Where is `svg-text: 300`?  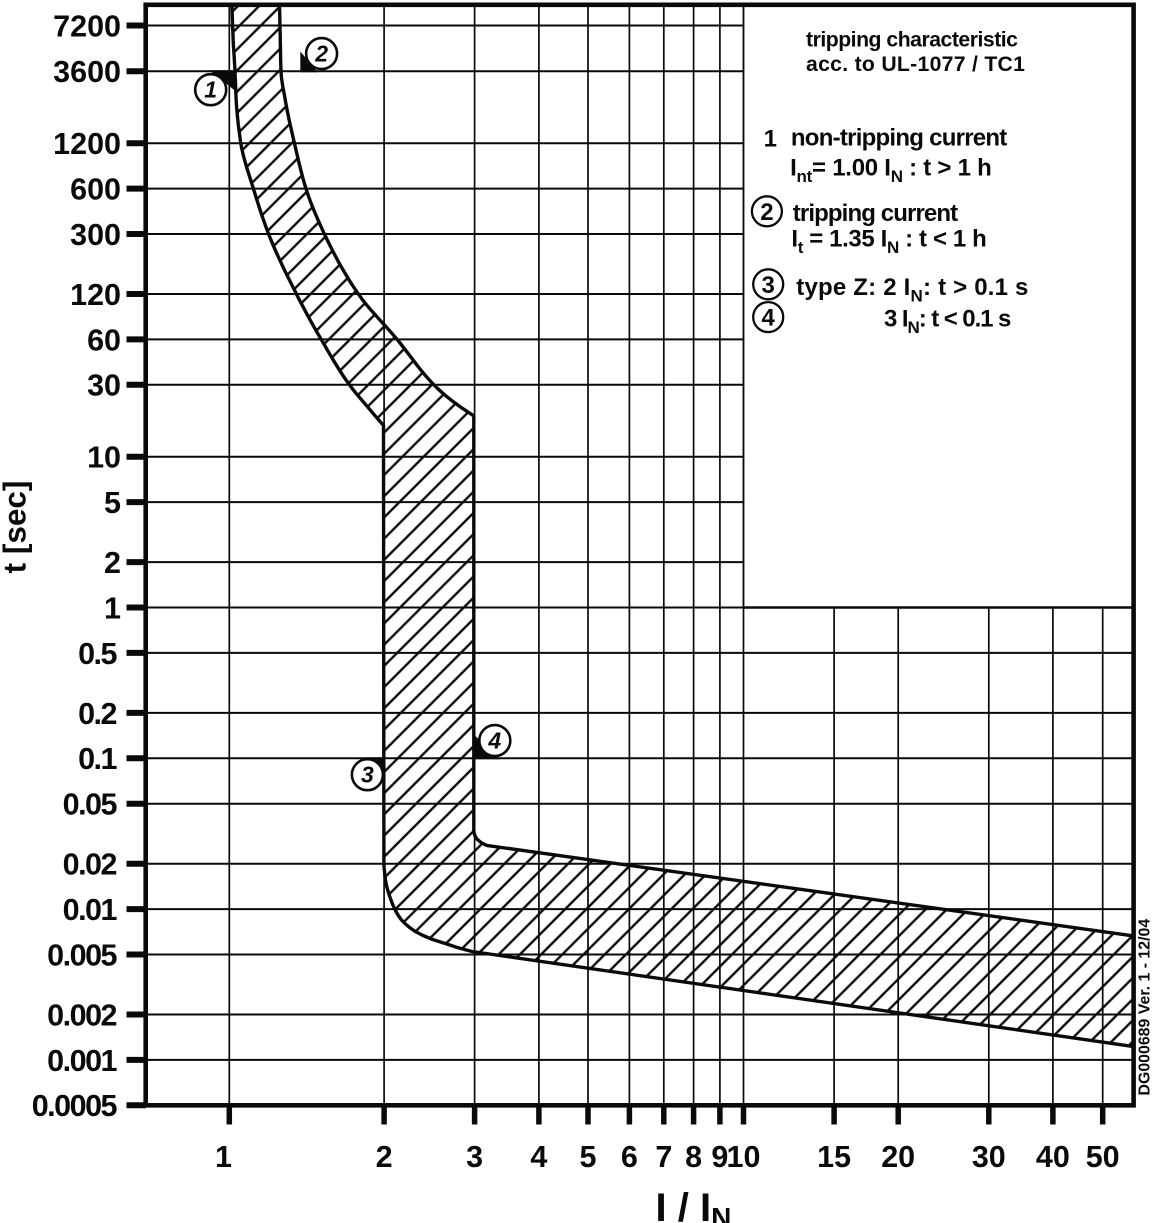 svg-text: 300 is located at coordinates (95, 235).